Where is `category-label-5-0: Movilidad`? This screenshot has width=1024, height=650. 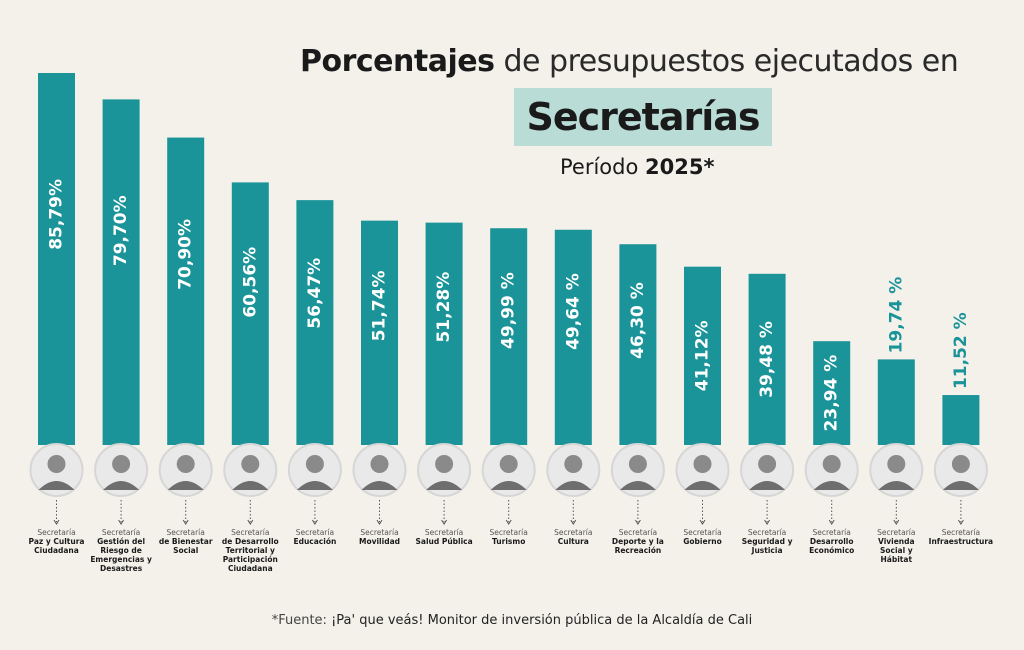 category-label-5-0: Movilidad is located at coordinates (379, 541).